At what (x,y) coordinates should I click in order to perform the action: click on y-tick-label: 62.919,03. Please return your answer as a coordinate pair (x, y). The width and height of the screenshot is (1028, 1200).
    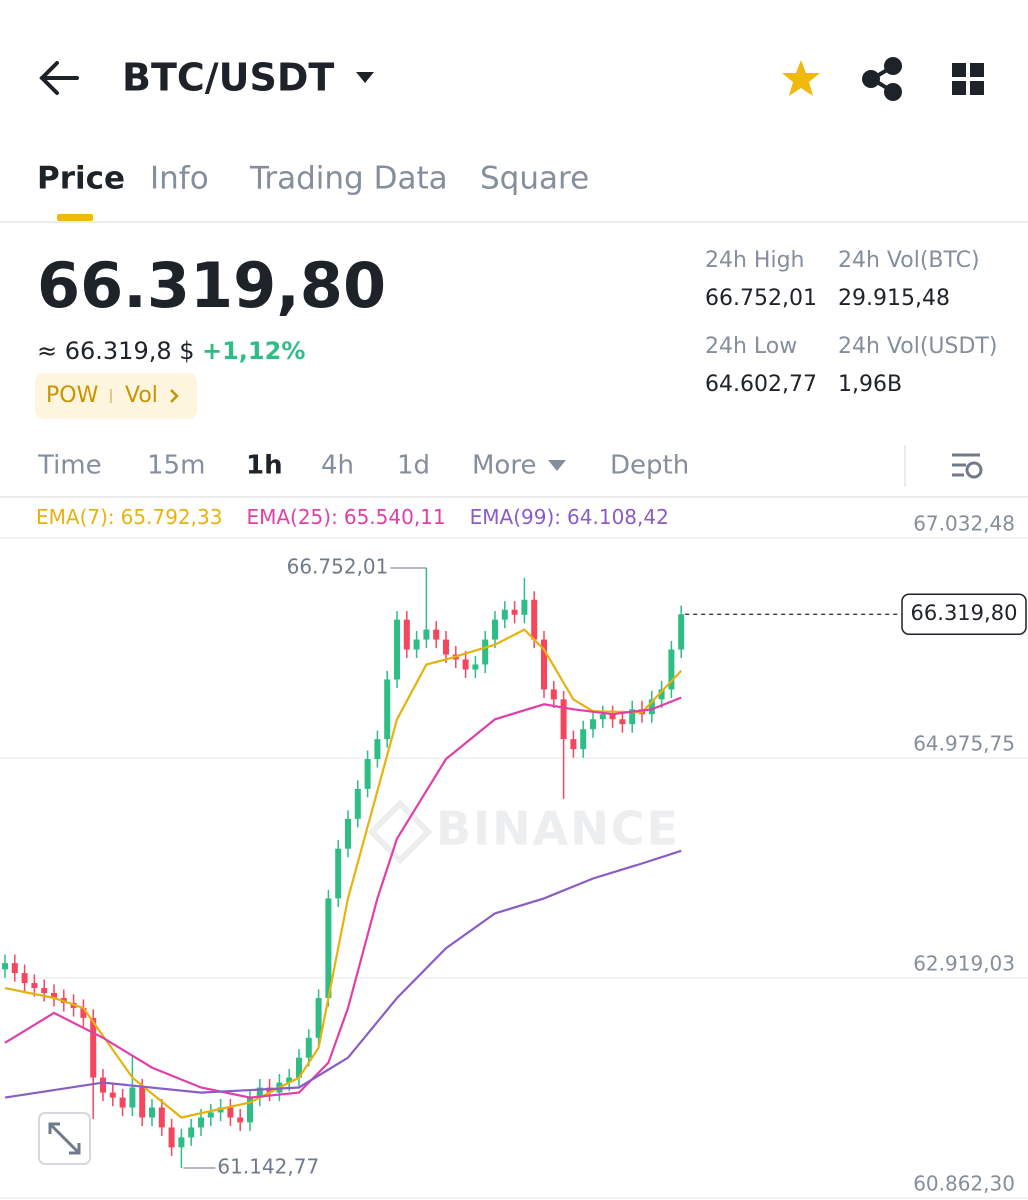
    Looking at the image, I should click on (964, 963).